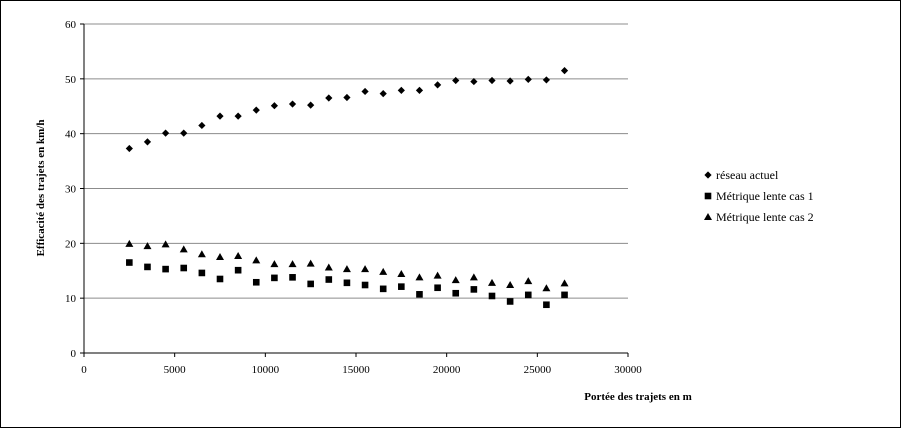 The height and width of the screenshot is (428, 901). I want to click on y-axis-title: Efficacité des trajets en km/h, so click(41, 188).